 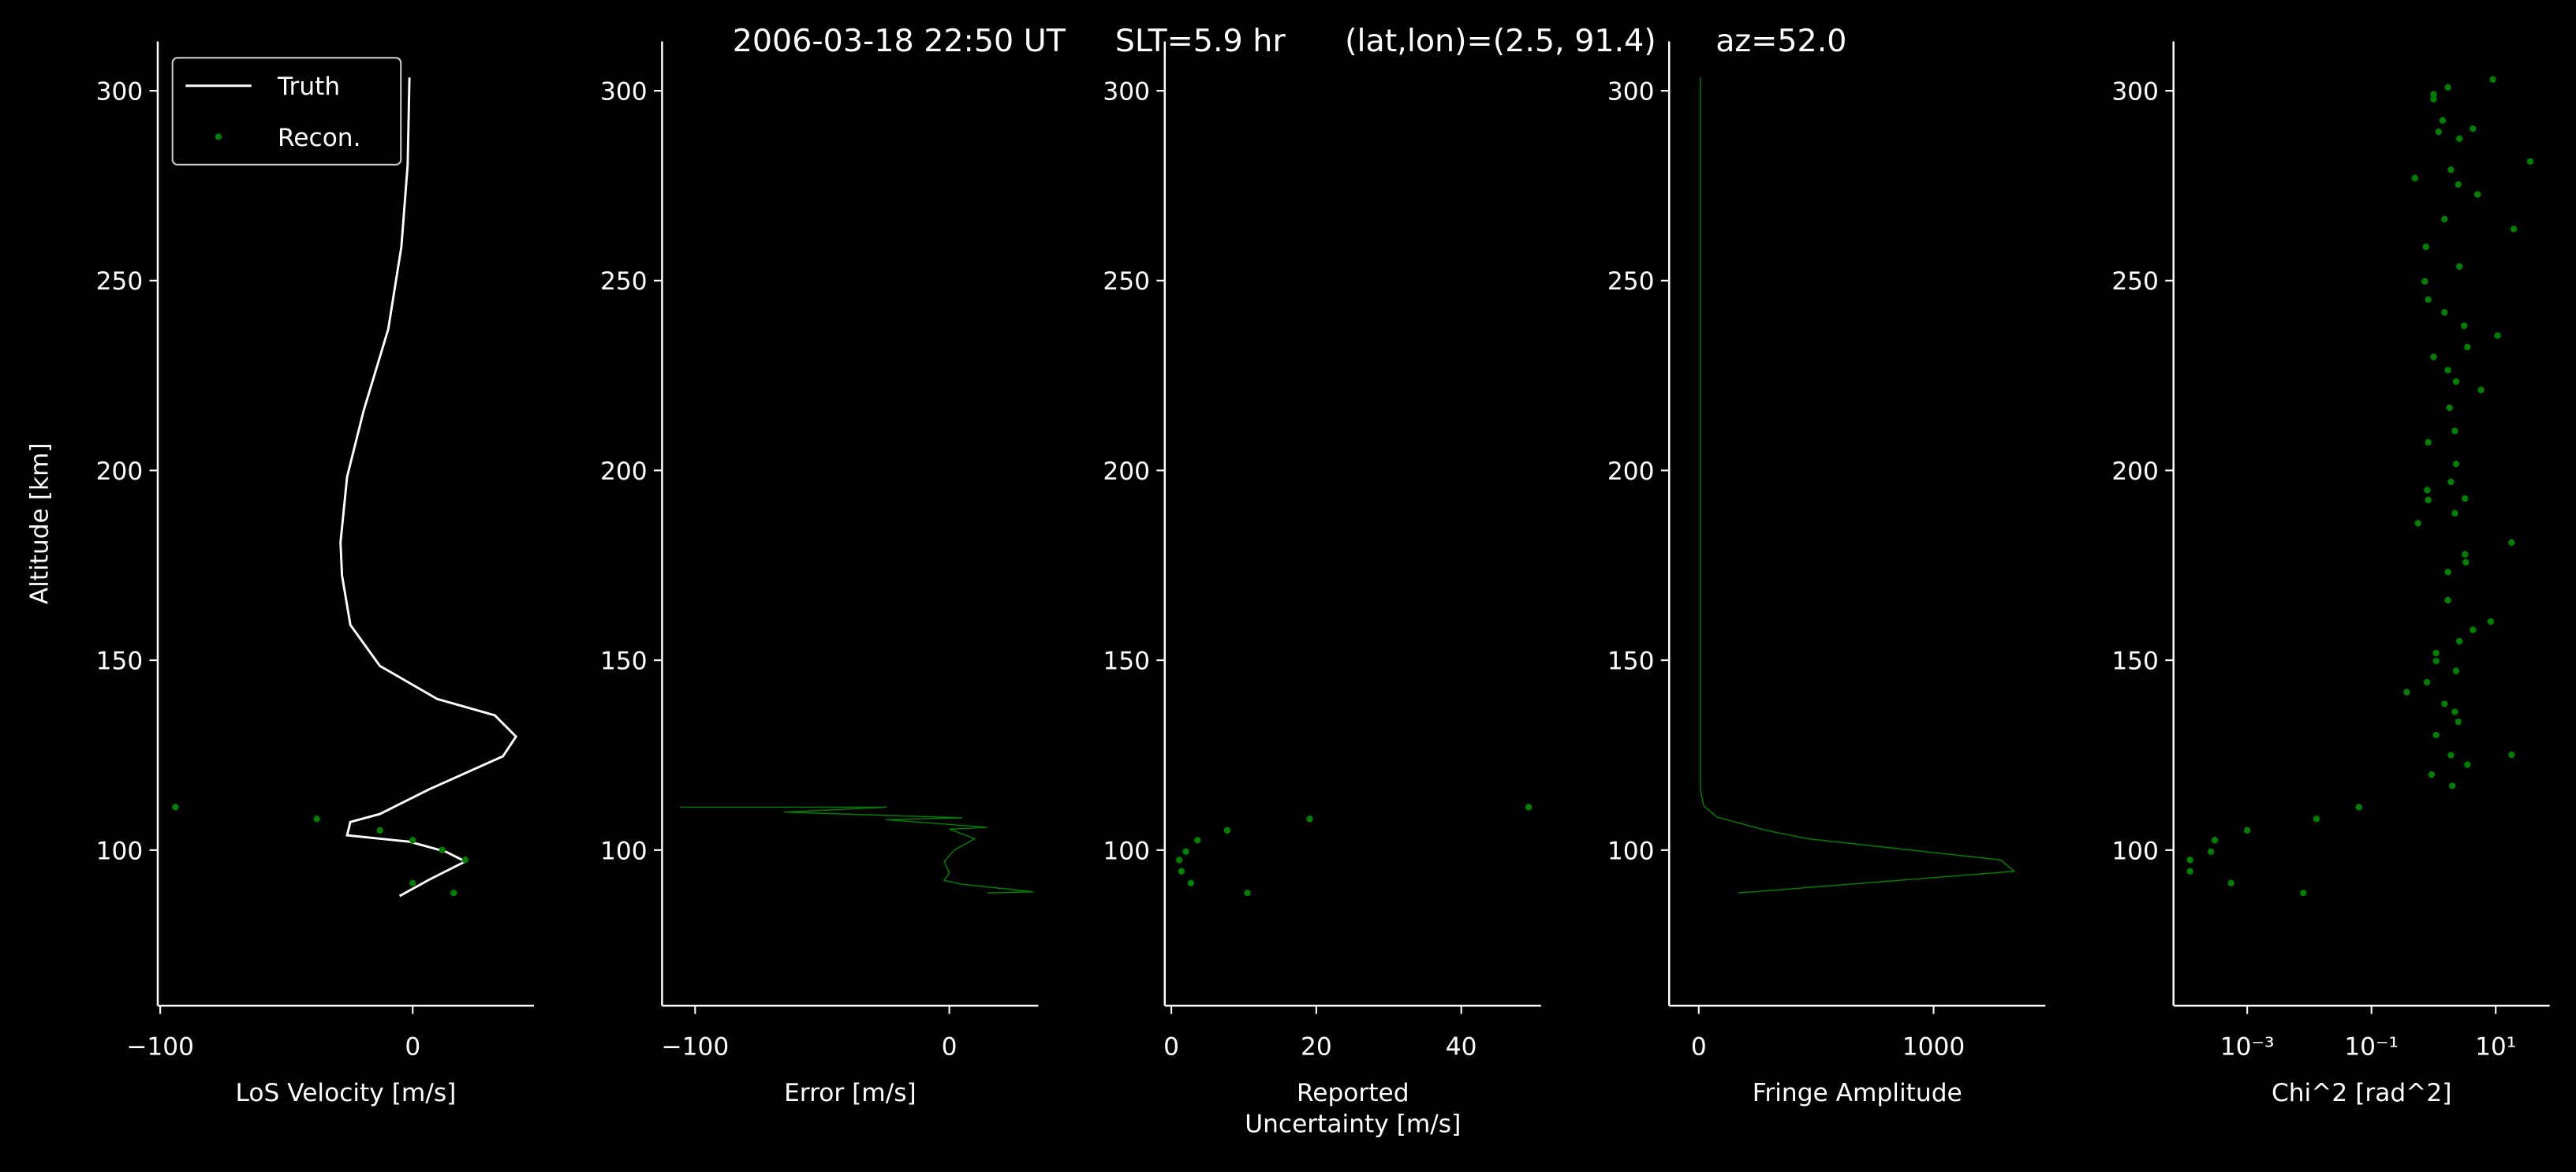 I want to click on y-axis-label: Altitude [km], so click(x=39, y=523).